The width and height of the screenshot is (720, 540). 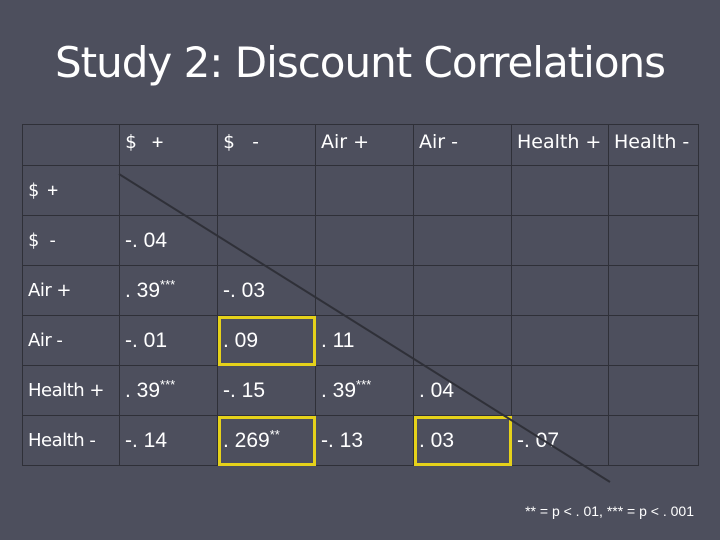 What do you see at coordinates (244, 290) in the screenshot?
I see `correlation-value: -. 03` at bounding box center [244, 290].